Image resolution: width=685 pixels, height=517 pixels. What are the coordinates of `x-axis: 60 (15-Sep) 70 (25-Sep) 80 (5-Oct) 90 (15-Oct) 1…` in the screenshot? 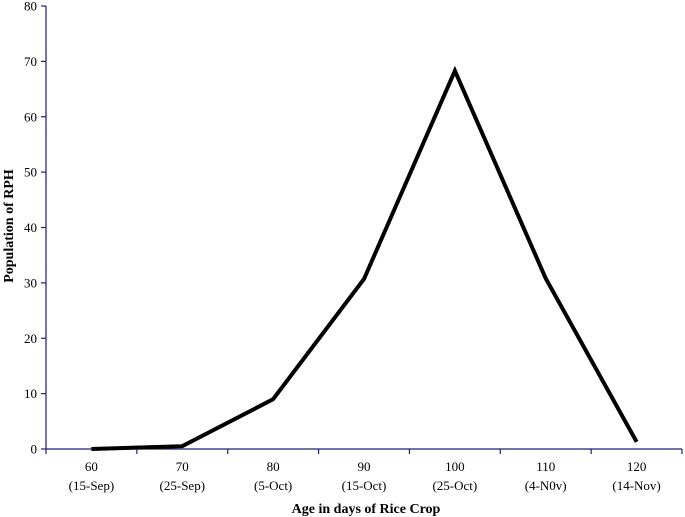 It's located at (364, 470).